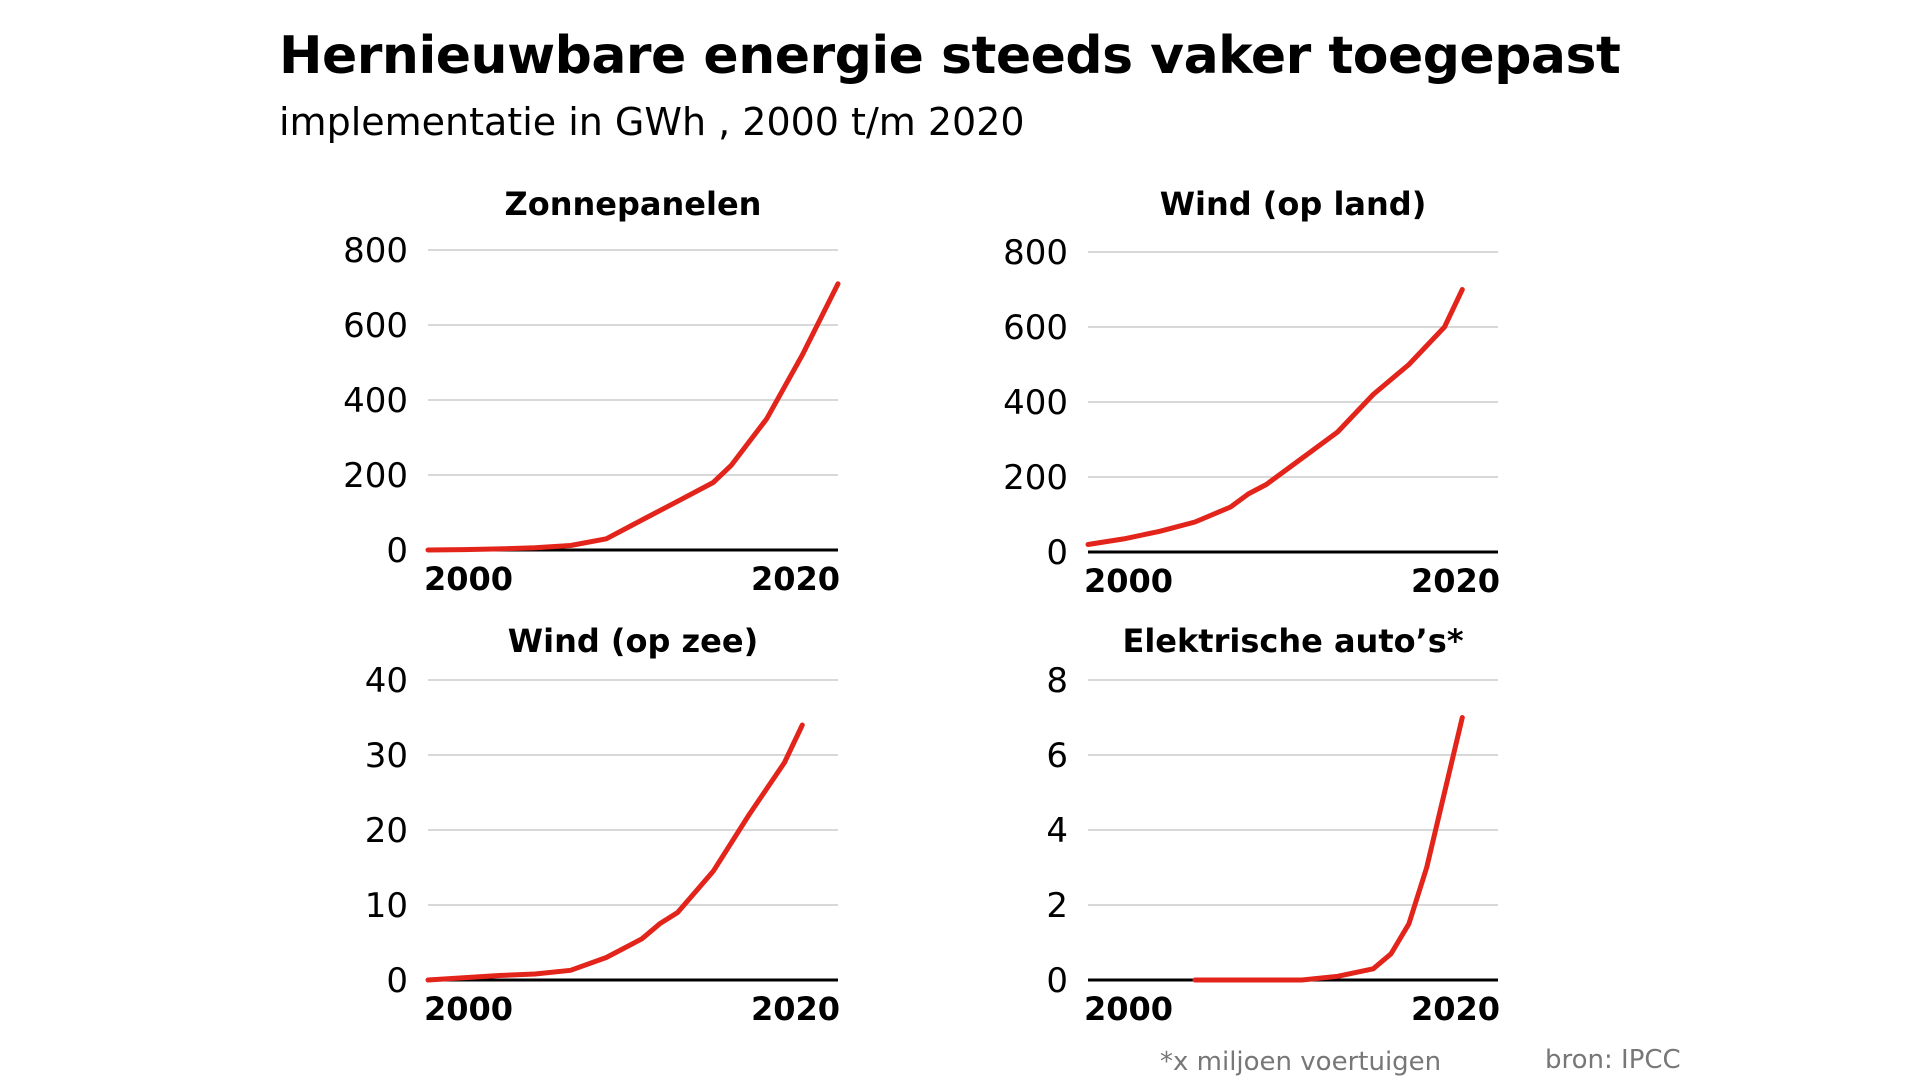  I want to click on panel-title: Zonnepanelen, so click(633, 204).